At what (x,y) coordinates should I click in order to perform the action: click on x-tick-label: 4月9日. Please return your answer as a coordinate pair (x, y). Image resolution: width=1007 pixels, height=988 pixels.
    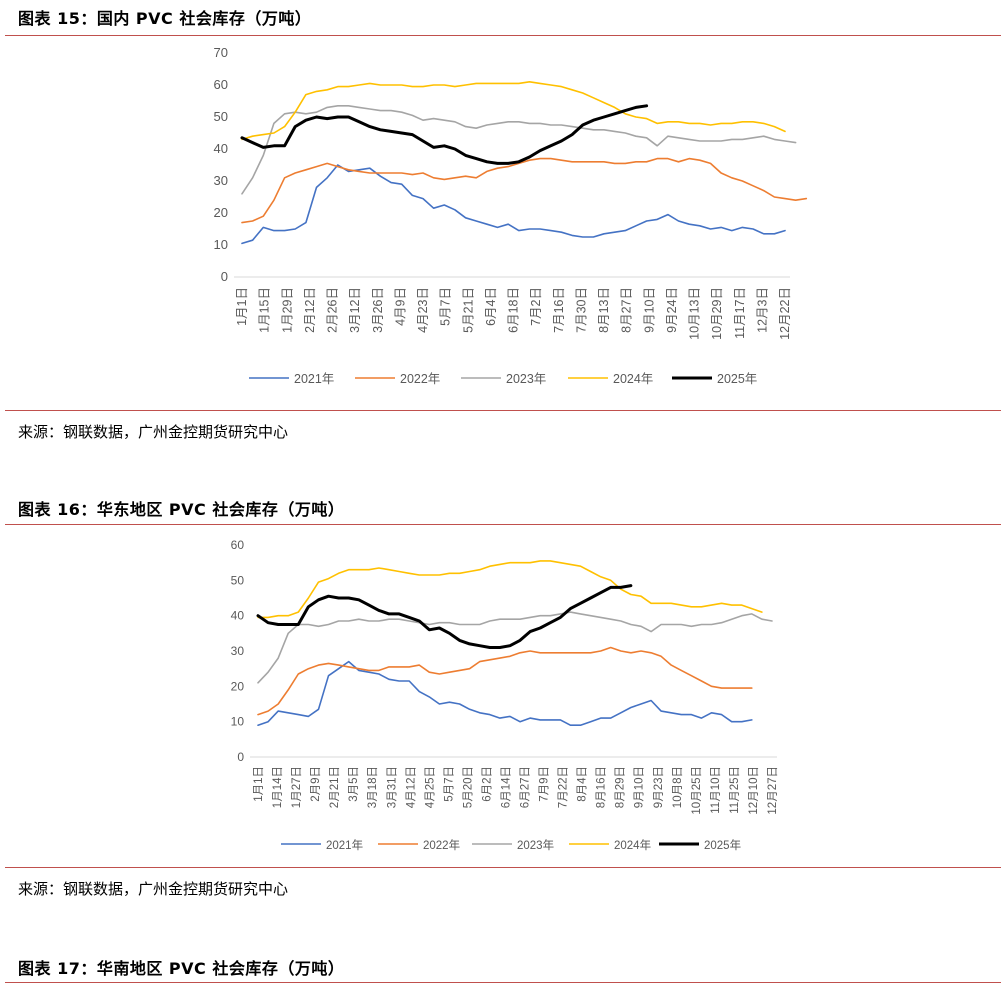
    Looking at the image, I should click on (400, 306).